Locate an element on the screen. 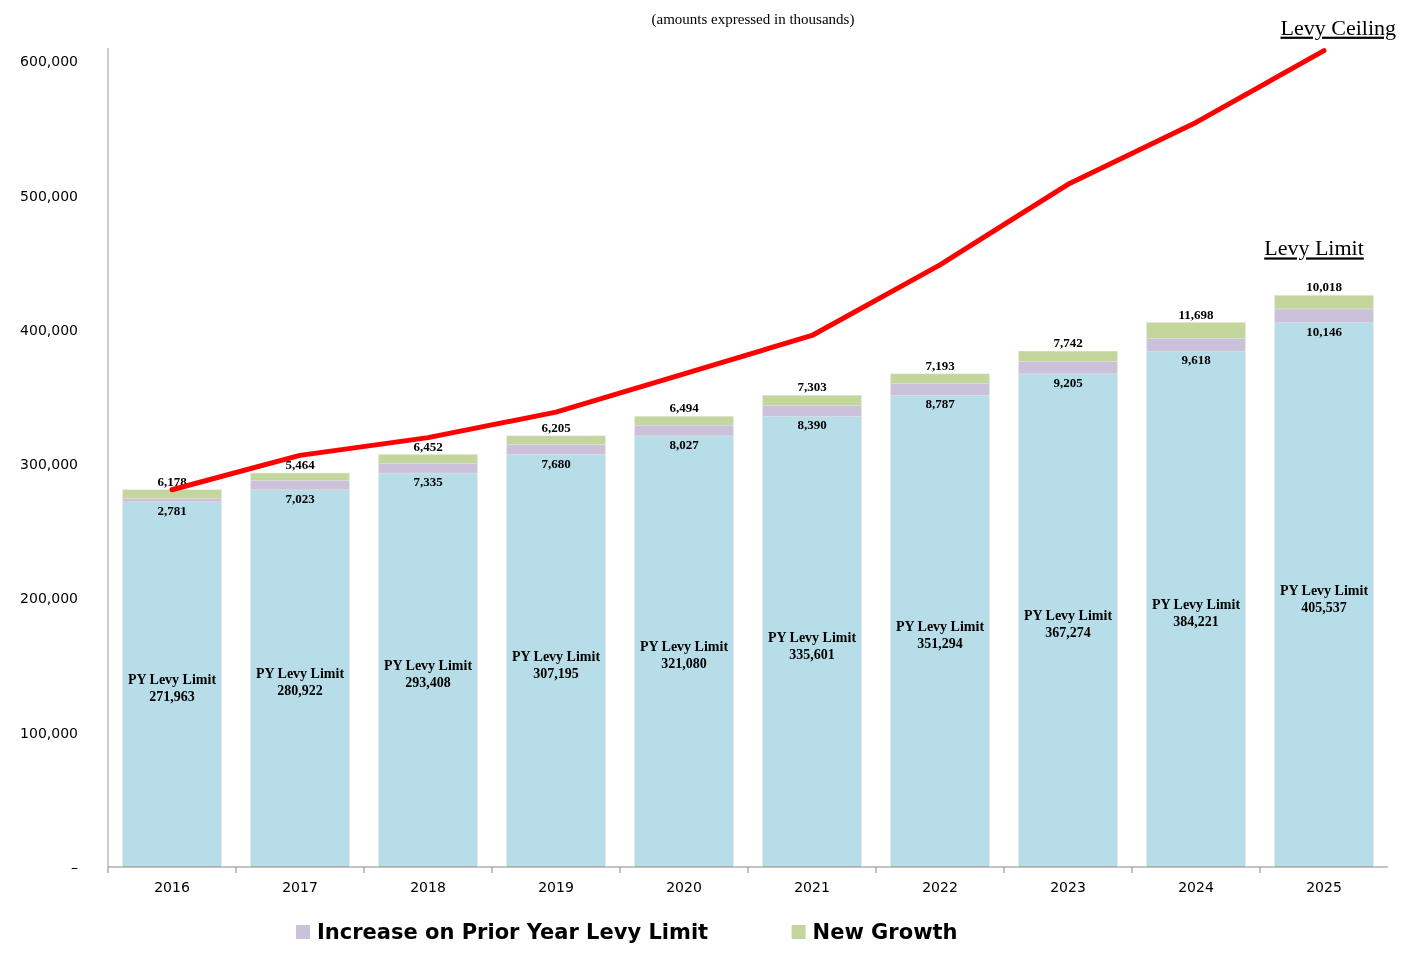 The image size is (1404, 959). data-label: 7,193 is located at coordinates (940, 365).